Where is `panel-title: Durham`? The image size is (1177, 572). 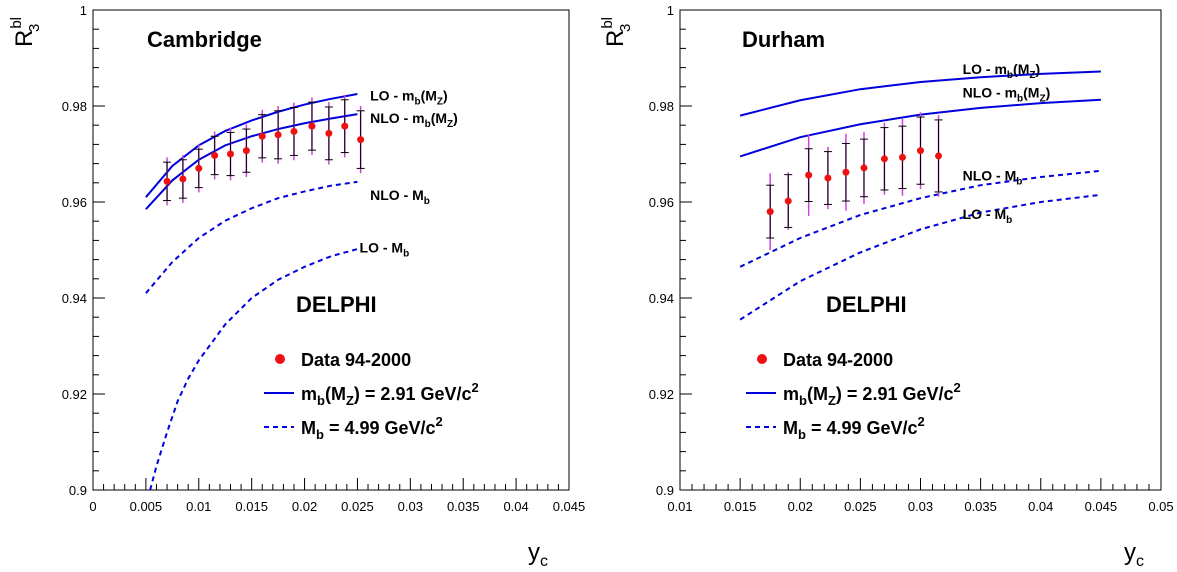
panel-title: Durham is located at coordinates (783, 39).